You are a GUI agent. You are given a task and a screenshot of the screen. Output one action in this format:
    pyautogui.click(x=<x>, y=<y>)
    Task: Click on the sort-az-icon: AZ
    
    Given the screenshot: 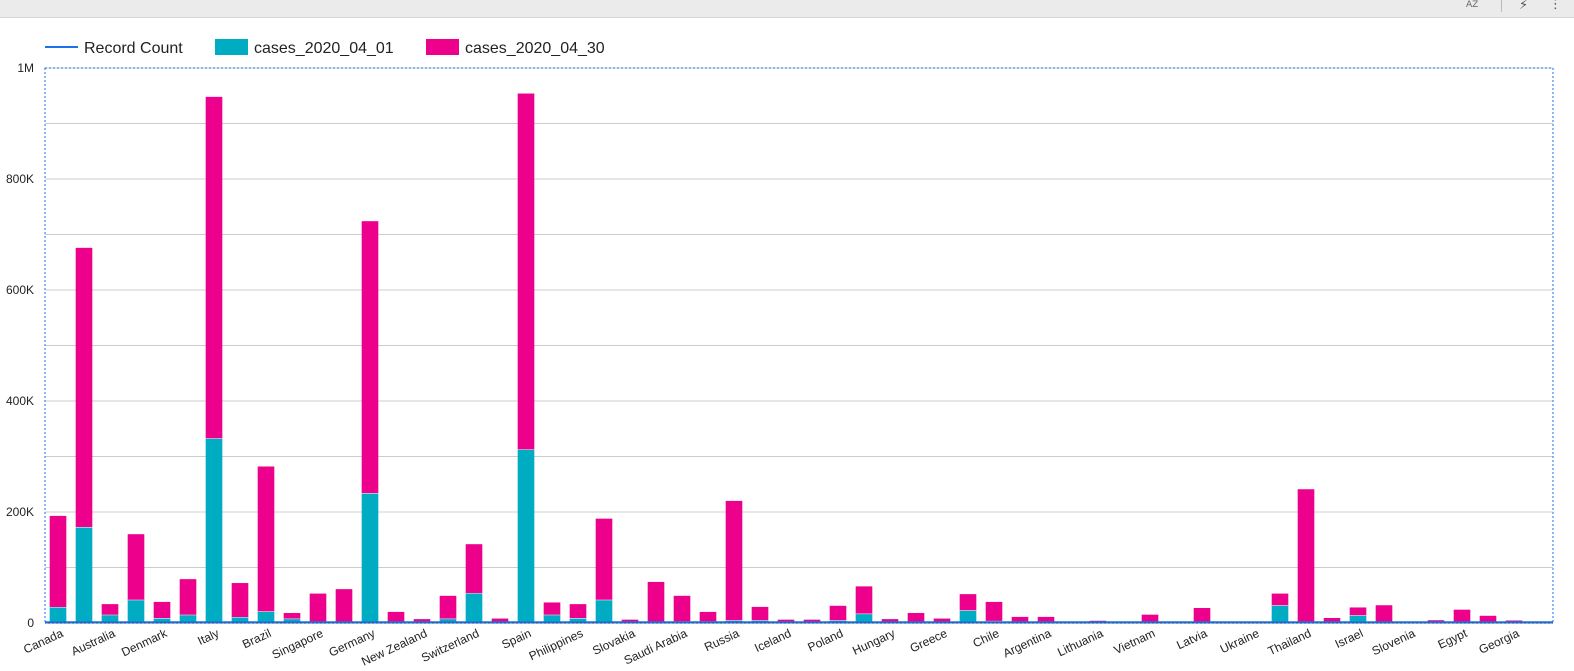 What is the action you would take?
    pyautogui.click(x=1472, y=5)
    